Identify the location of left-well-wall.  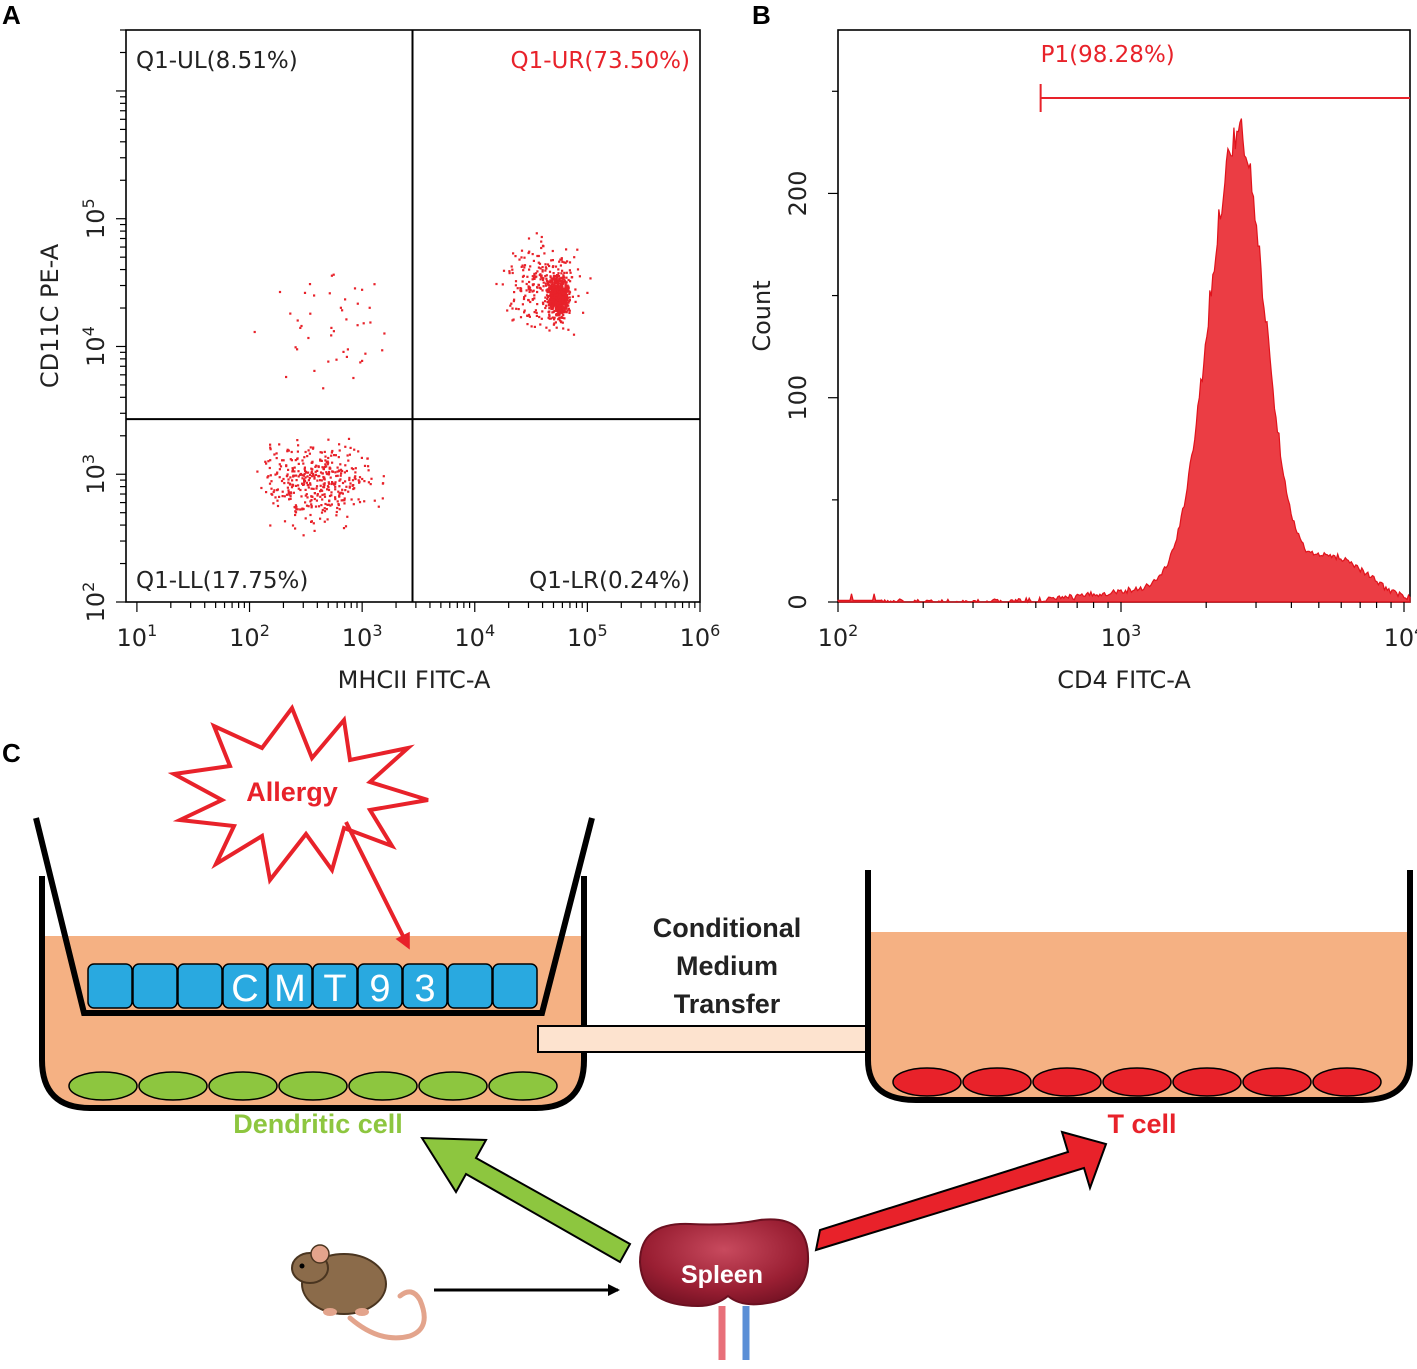
(313, 993).